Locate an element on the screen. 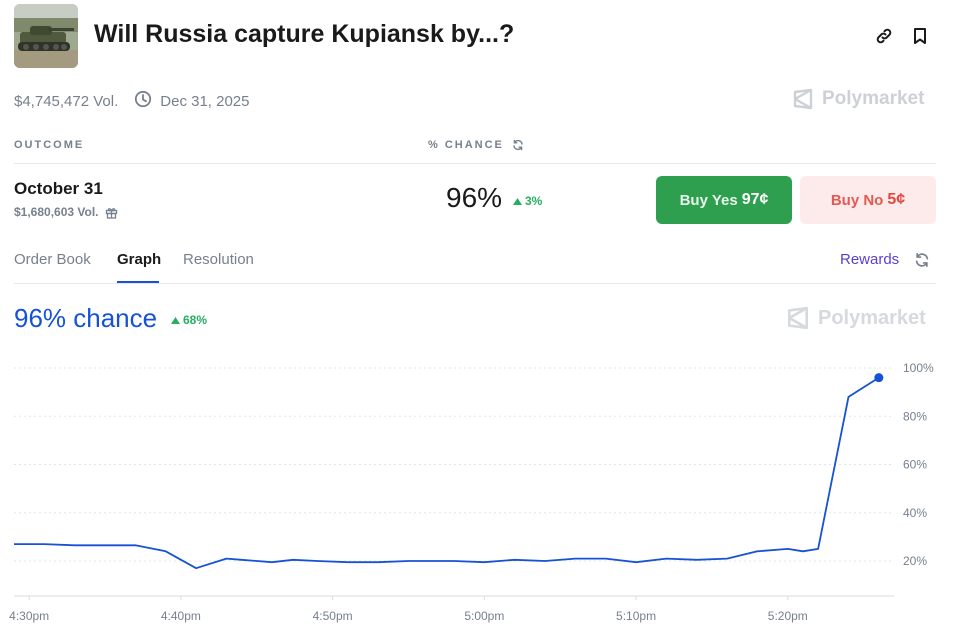 Image resolution: width=953 pixels, height=632 pixels. polymarket-logo-icon is located at coordinates (803, 99).